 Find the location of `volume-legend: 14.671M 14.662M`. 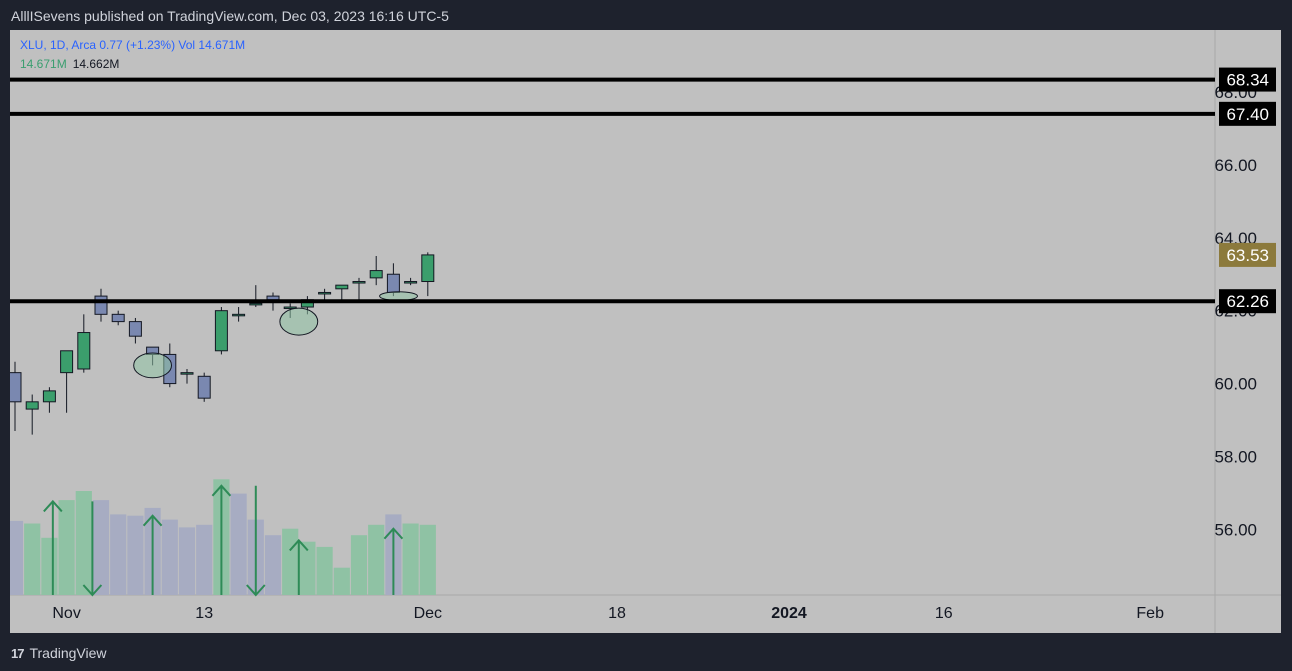

volume-legend: 14.671M 14.662M is located at coordinates (69, 64).